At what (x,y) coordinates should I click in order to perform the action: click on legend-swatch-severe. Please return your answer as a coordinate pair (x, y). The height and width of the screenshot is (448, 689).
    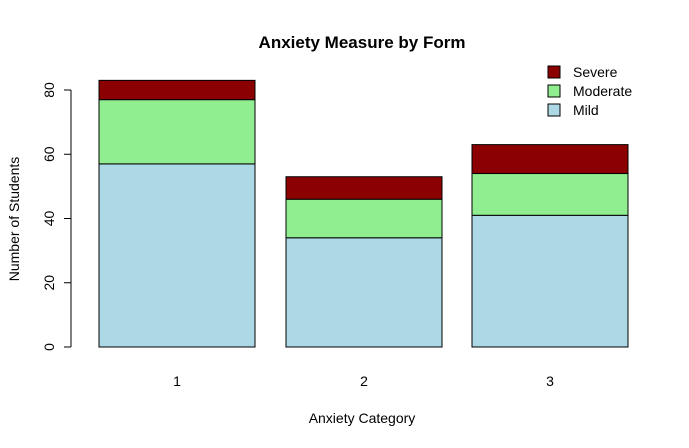
    Looking at the image, I should click on (554, 72).